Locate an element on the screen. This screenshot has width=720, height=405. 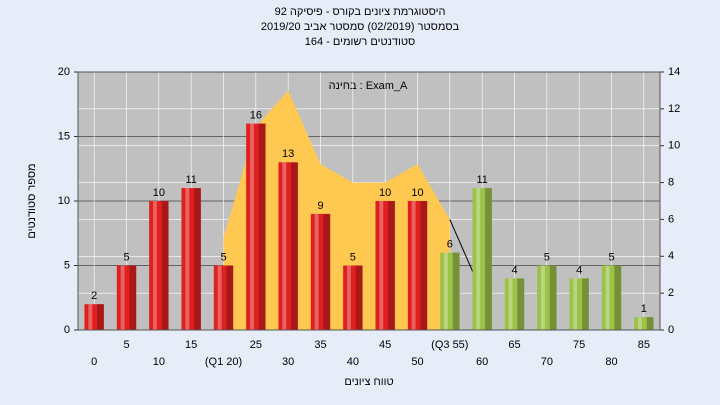
y-tick-label: 15 is located at coordinates (64, 136).